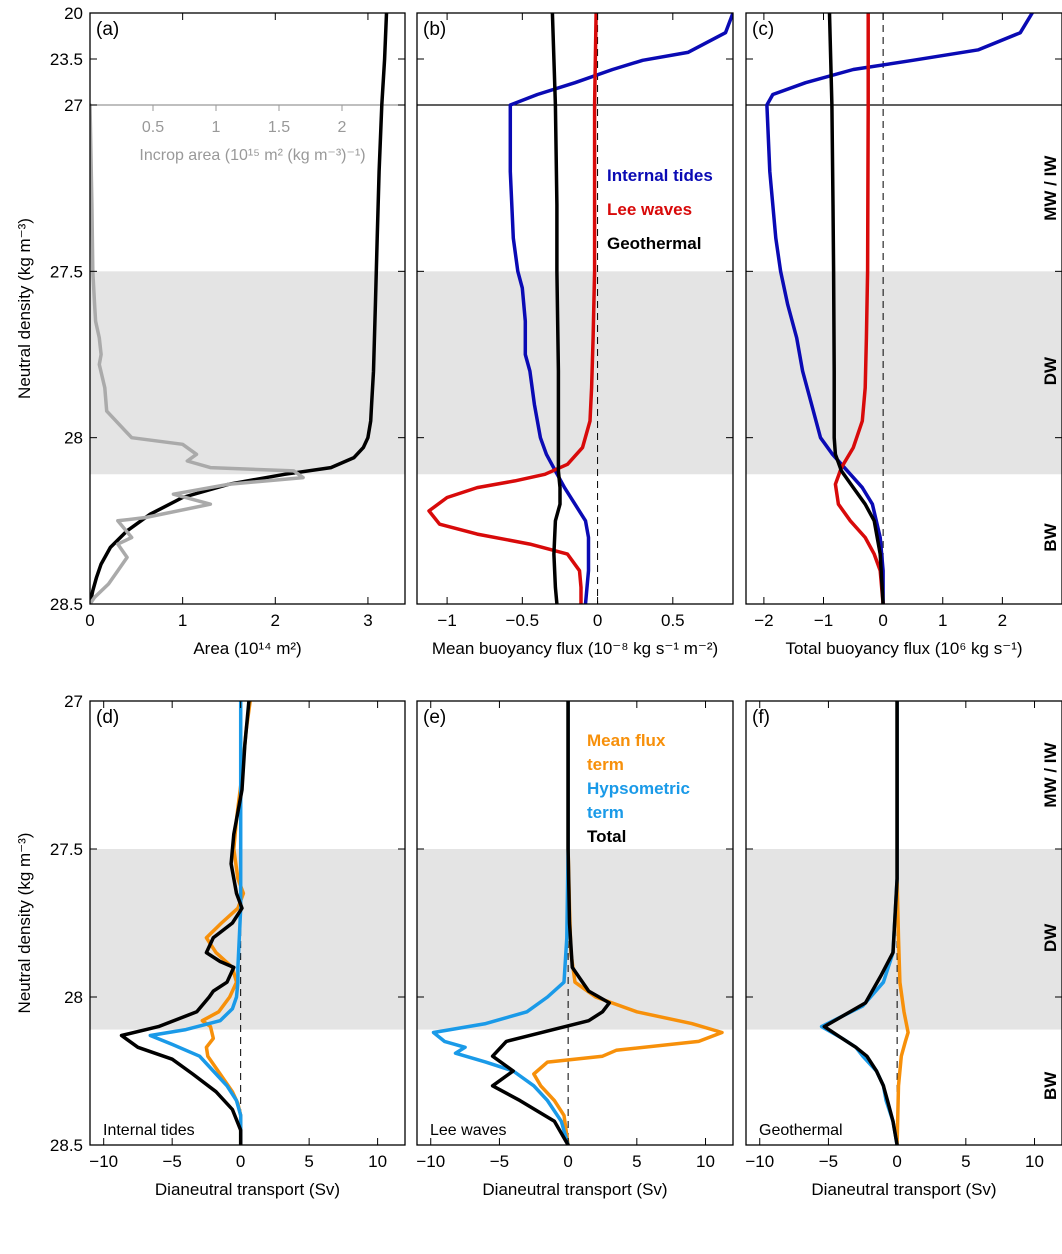 This screenshot has width=1062, height=1254. What do you see at coordinates (252, 155) in the screenshot?
I see `inset-axis-label: Incrop area (10¹⁵ m² (kg m⁻³)⁻¹)` at bounding box center [252, 155].